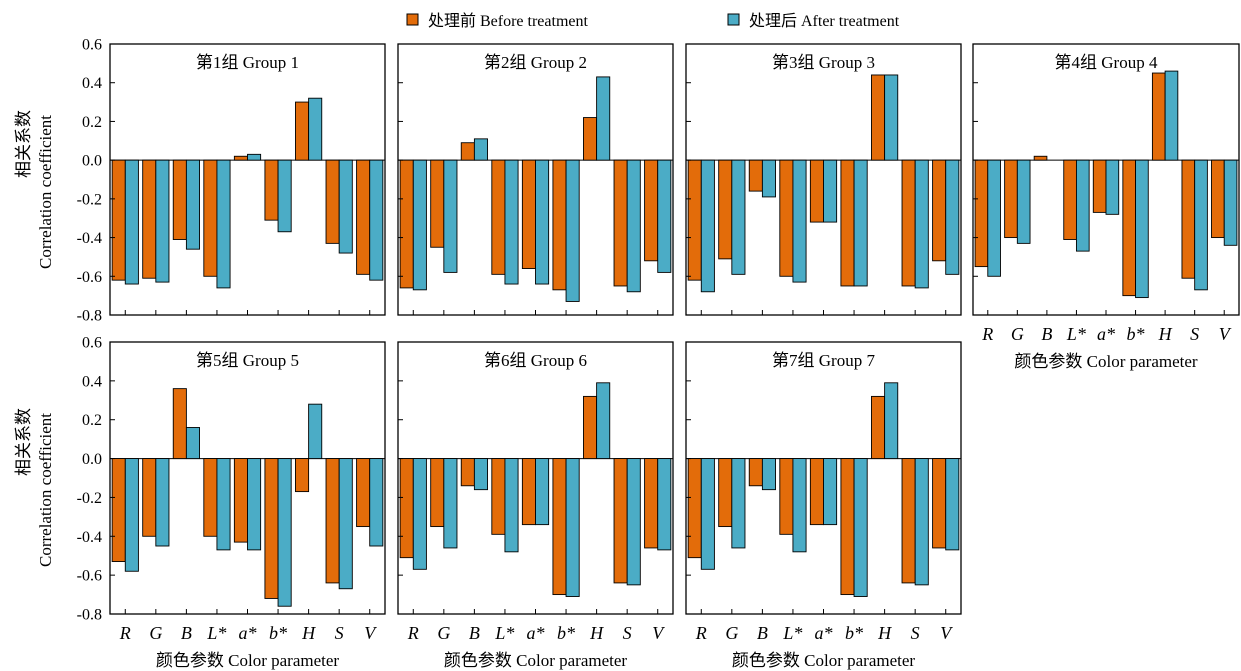  Describe the element at coordinates (89, 238) in the screenshot. I see `y-tick-label: -0.4` at that location.